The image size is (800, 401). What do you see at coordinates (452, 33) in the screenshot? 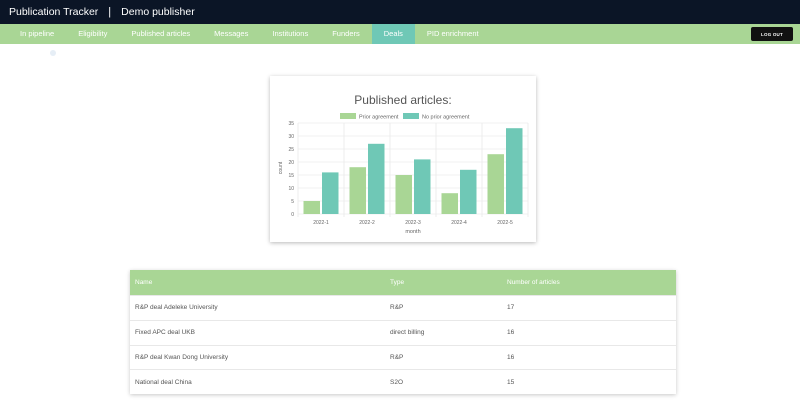
I see `tab-pid-enrichment: PID enrichment` at bounding box center [452, 33].